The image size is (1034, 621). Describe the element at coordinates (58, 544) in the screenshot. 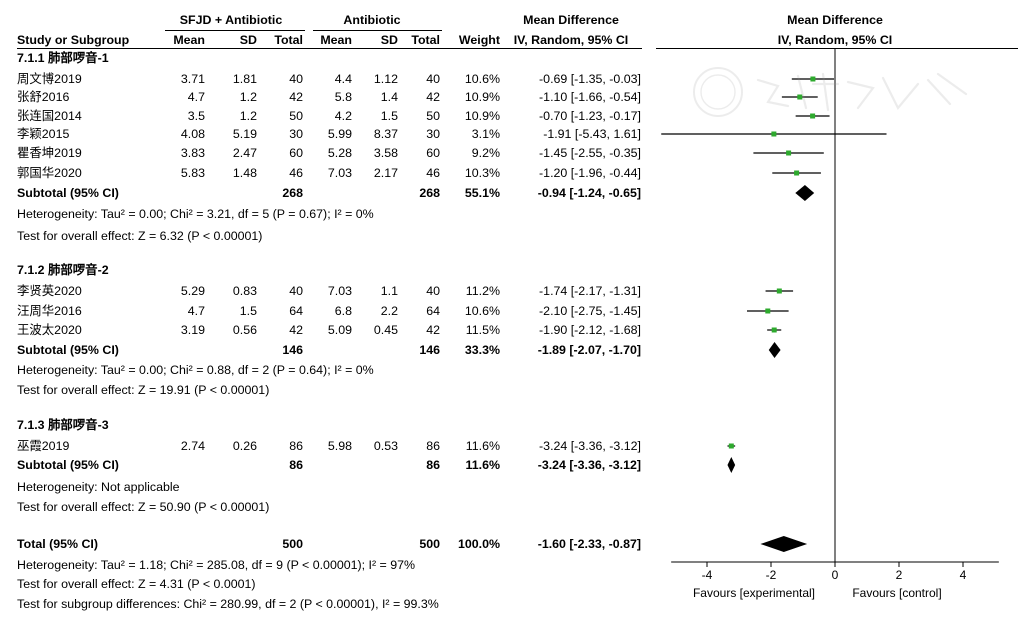

I see `total-label: Total (95% CI)` at that location.